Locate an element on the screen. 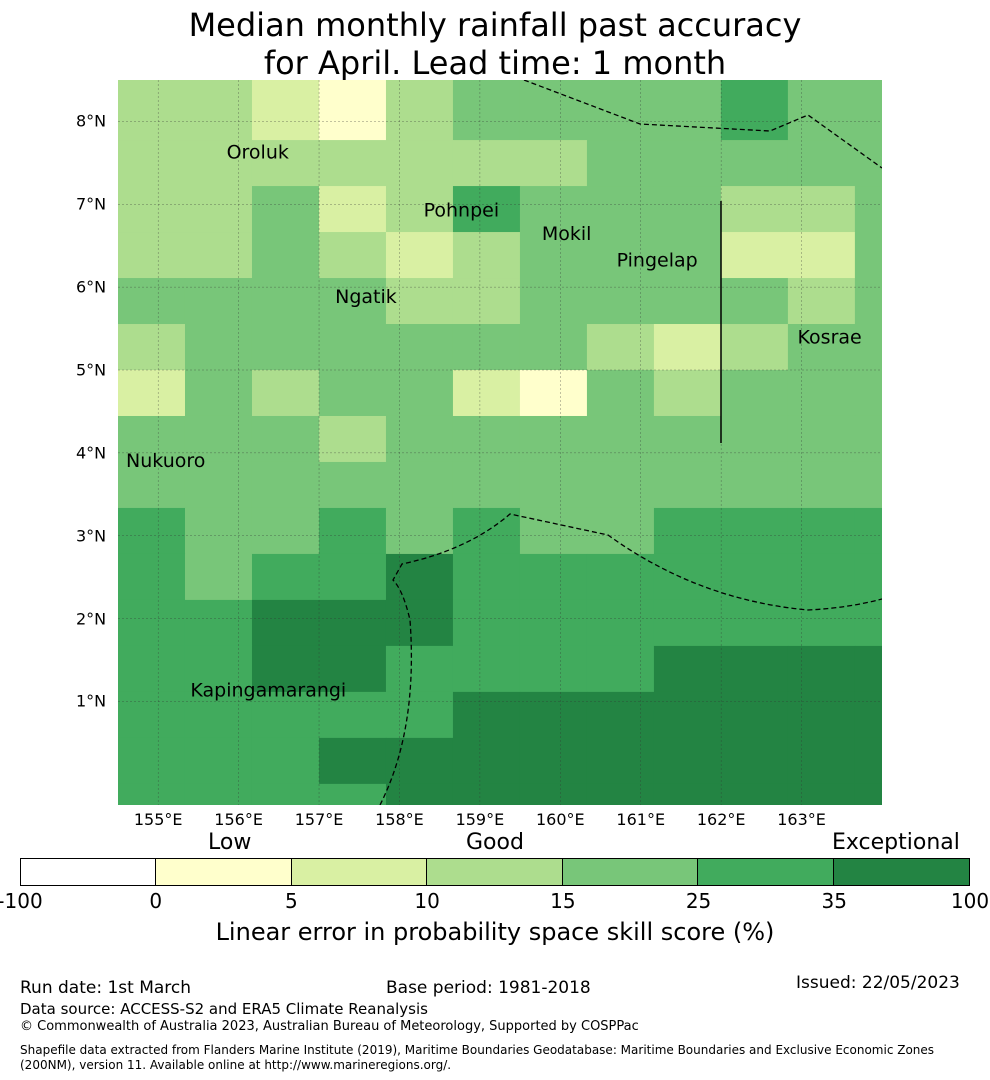 This screenshot has width=990, height=1080. run-date: Run date: 1st March is located at coordinates (106, 988).